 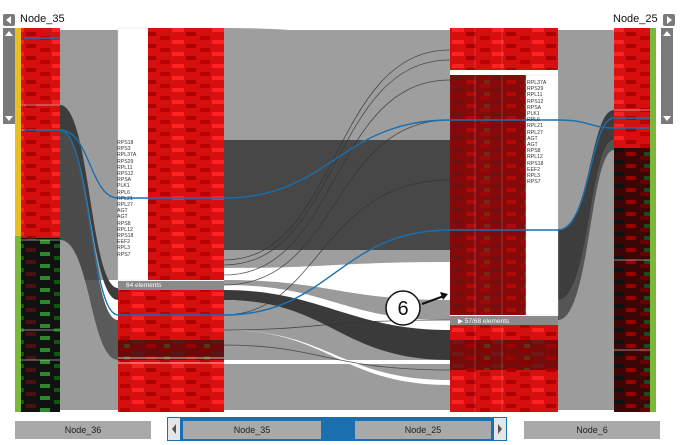 What do you see at coordinates (632, 280) in the screenshot?
I see `right-heatmap-lower` at bounding box center [632, 280].